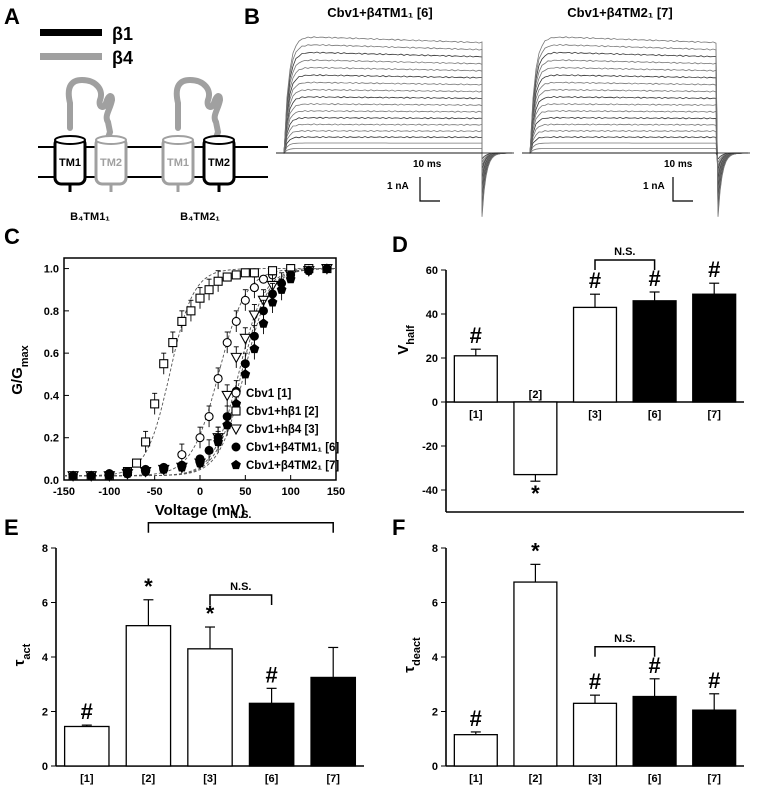  What do you see at coordinates (51, 312) in the screenshot?
I see `y-tick-label: 0.8` at bounding box center [51, 312].